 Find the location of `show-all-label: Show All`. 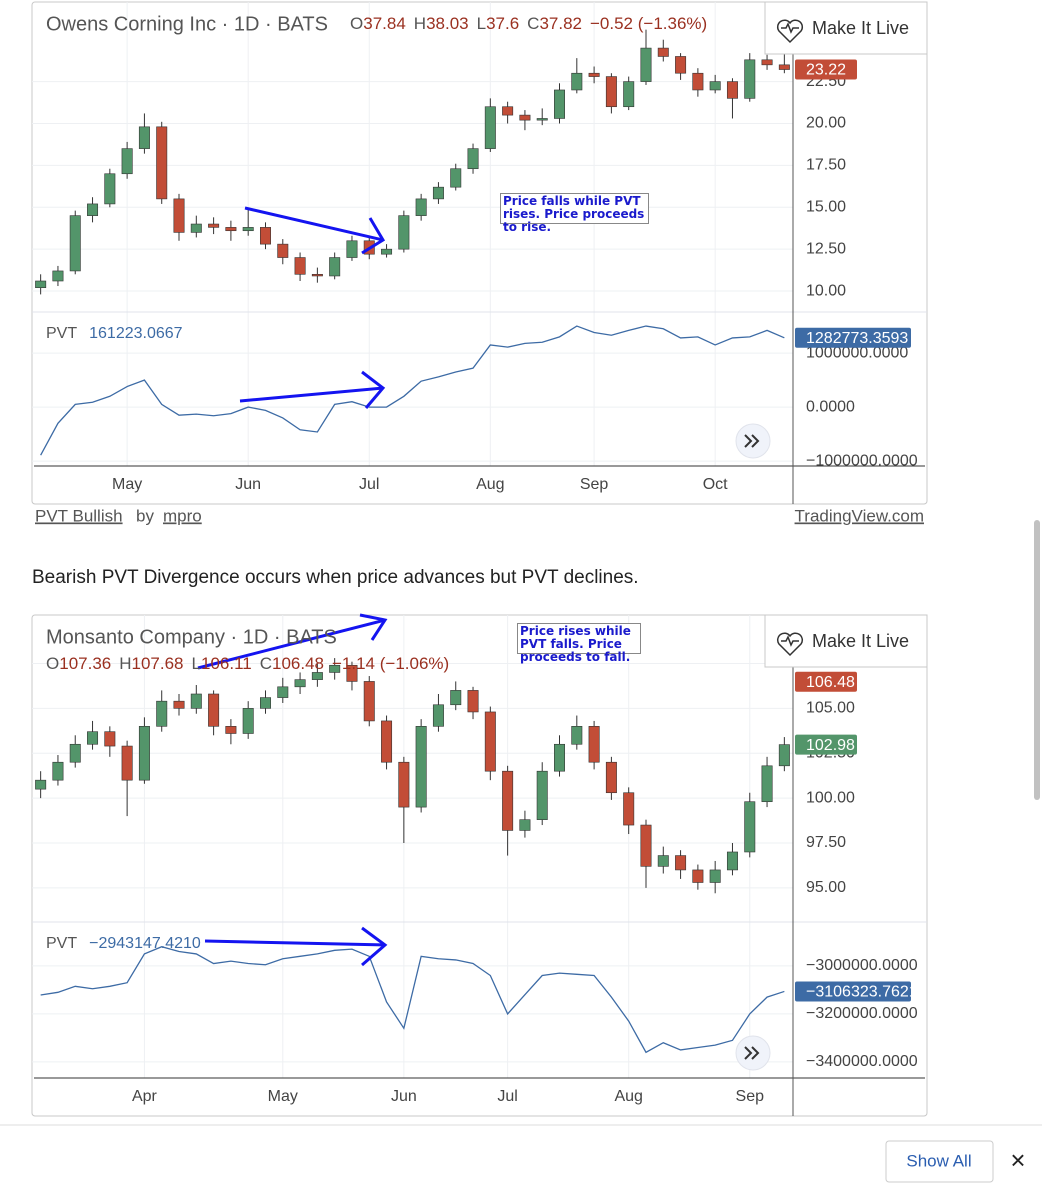

show-all-label: Show All is located at coordinates (938, 1160).